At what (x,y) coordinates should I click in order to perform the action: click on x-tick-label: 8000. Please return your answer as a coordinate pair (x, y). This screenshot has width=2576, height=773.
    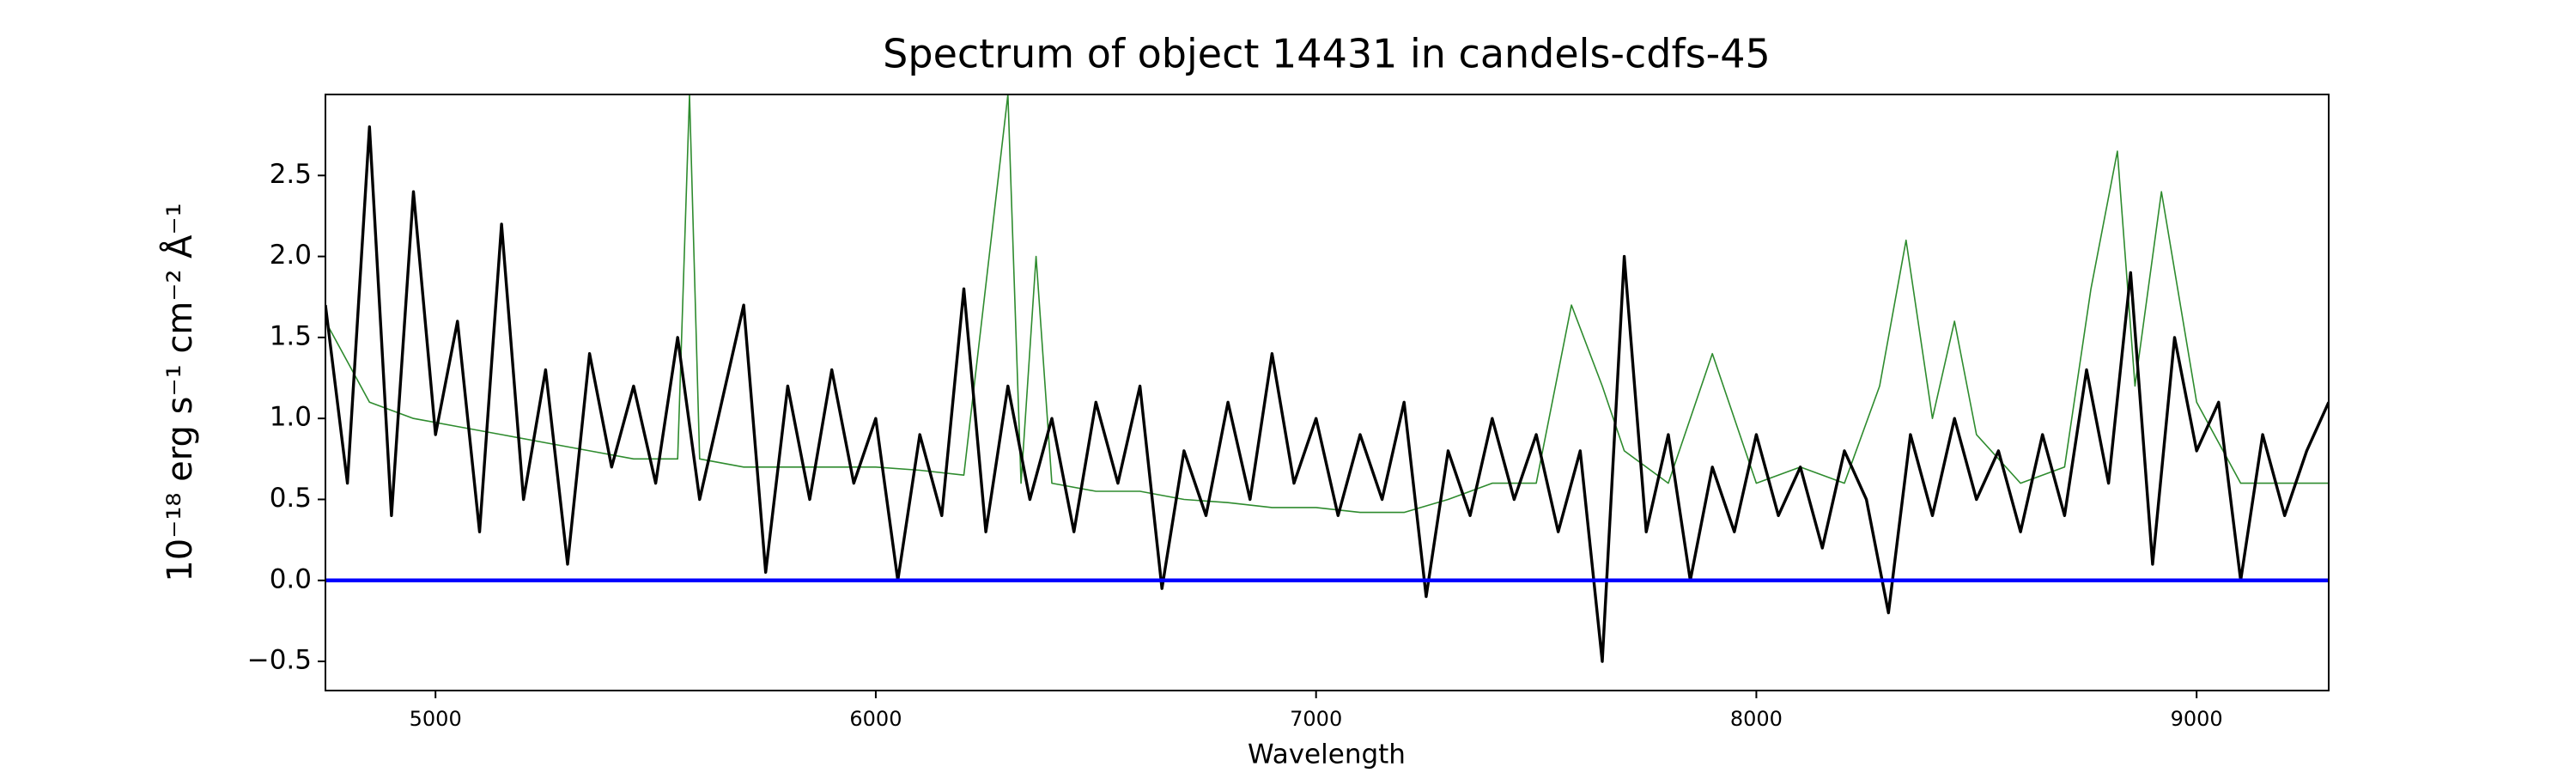
    Looking at the image, I should click on (1756, 719).